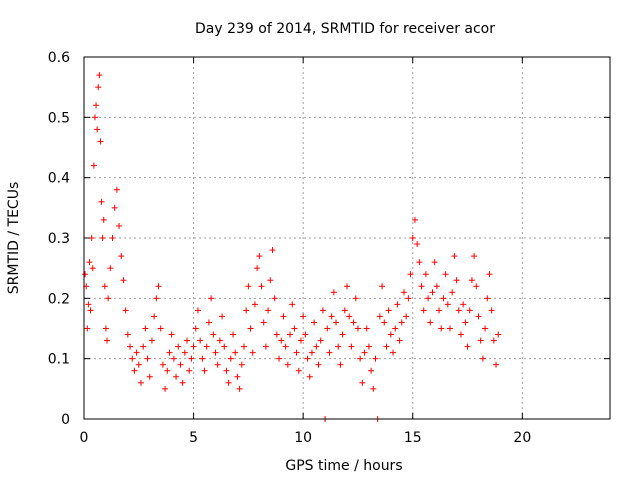 The height and width of the screenshot is (480, 640). What do you see at coordinates (193, 438) in the screenshot?
I see `x-tick-label: 5` at bounding box center [193, 438].